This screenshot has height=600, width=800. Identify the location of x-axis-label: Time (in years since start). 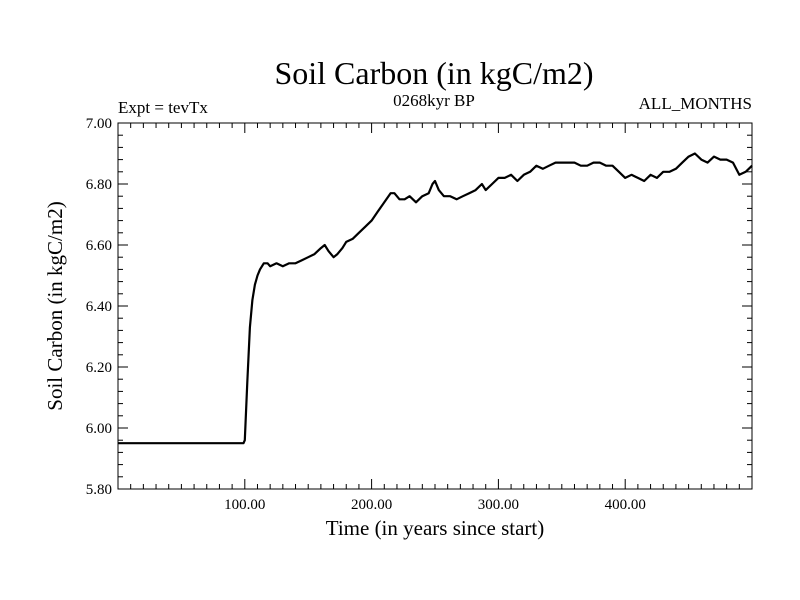
(435, 528).